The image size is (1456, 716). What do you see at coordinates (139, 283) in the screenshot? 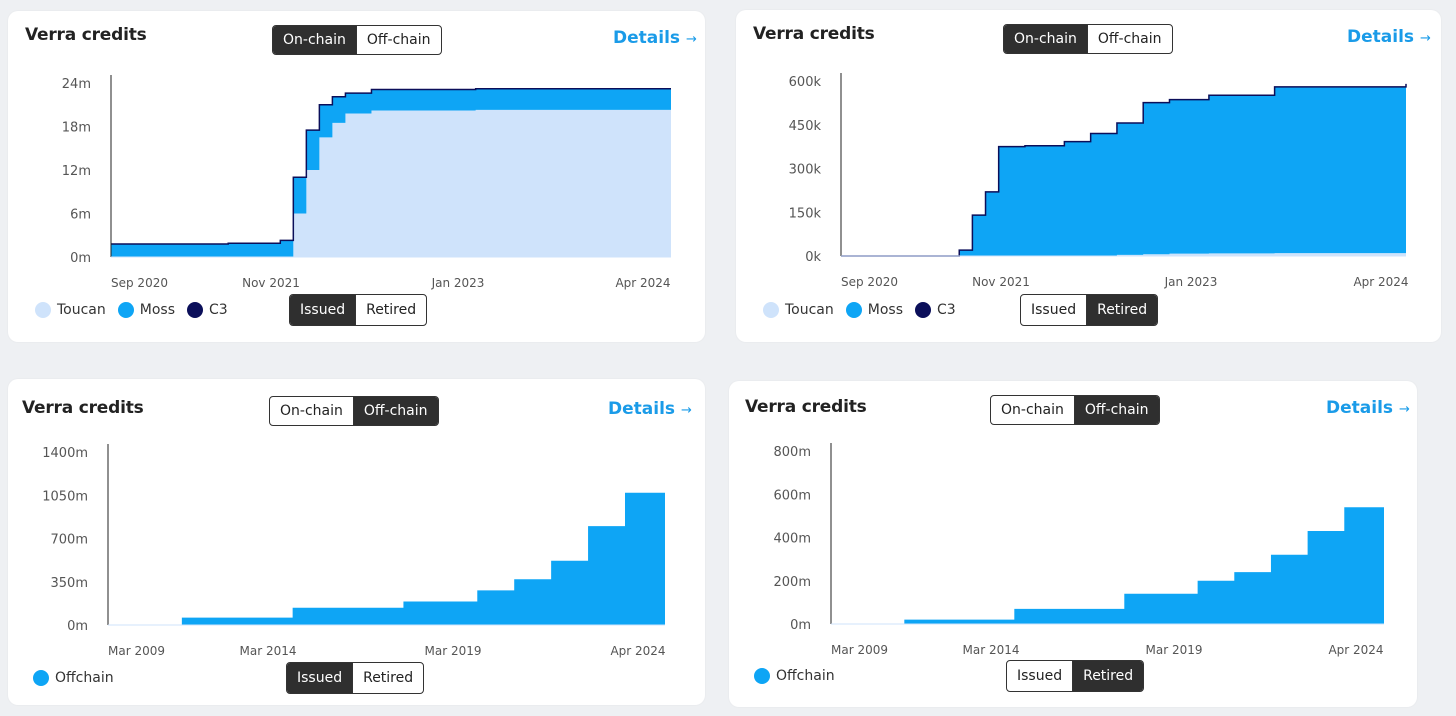
I see `x-tick-label: Sep 2020` at bounding box center [139, 283].